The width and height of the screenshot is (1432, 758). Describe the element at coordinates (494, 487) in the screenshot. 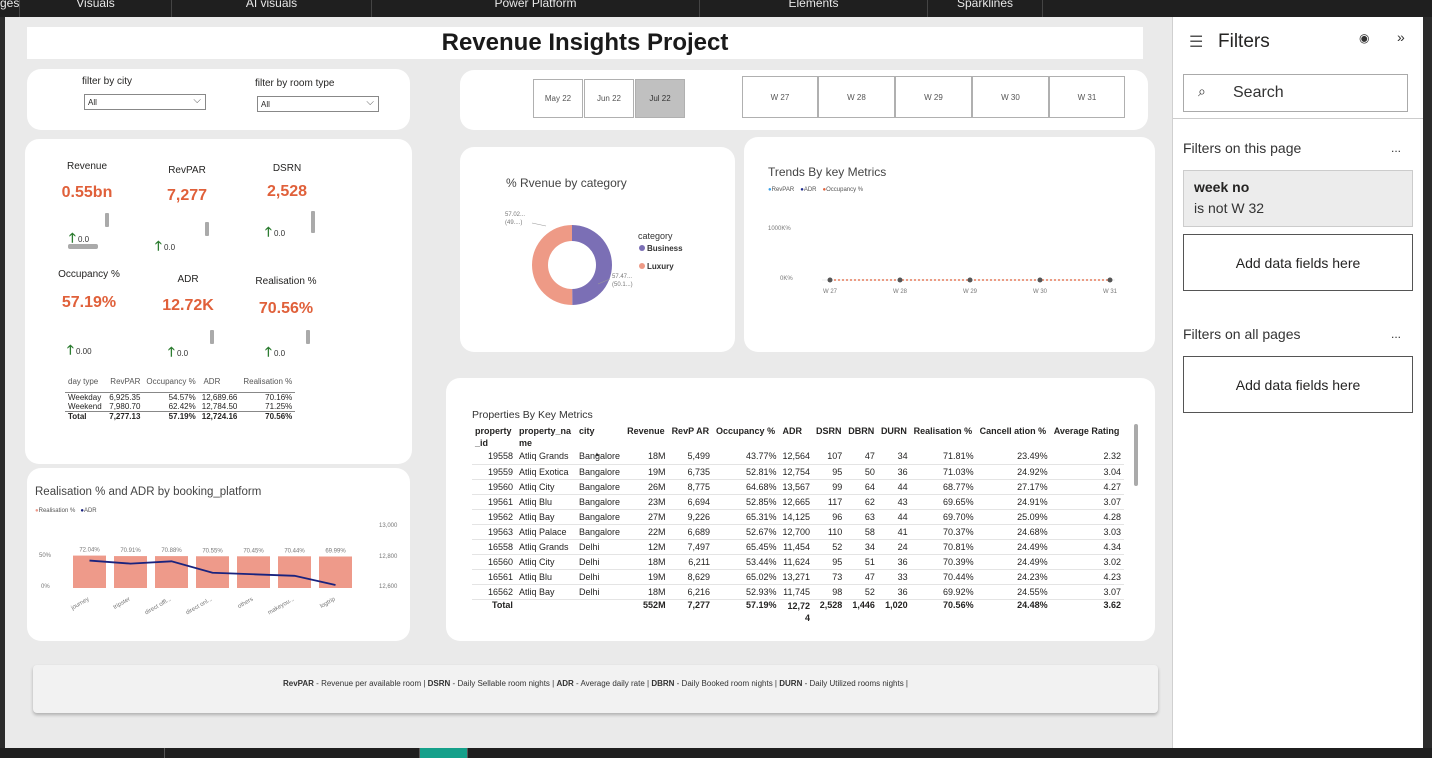

I see `table-cell: 19560` at that location.